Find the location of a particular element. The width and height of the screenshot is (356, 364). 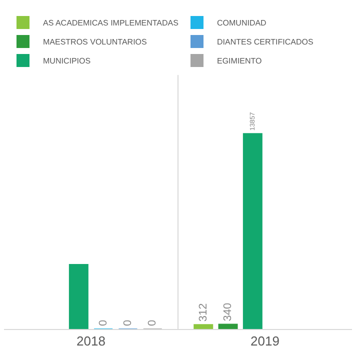

legend-label: MUNICIPIOS is located at coordinates (67, 61).